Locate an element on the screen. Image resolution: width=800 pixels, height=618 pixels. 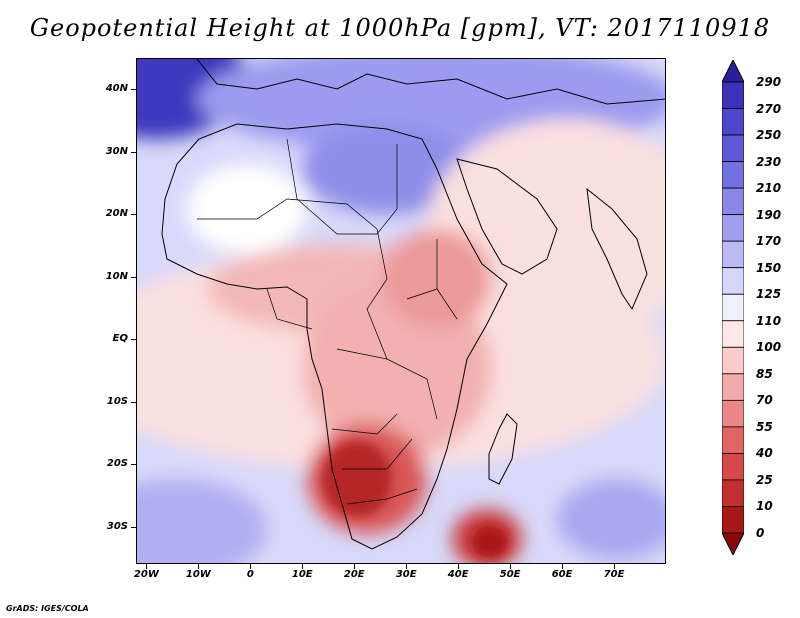
x-tick-label: 20E is located at coordinates (354, 574).